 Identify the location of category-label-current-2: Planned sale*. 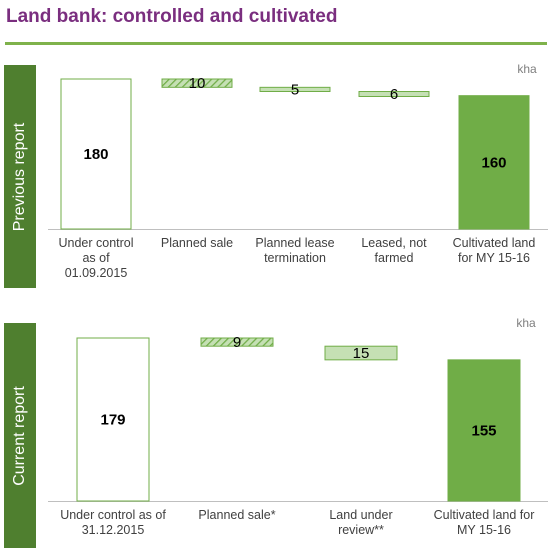
(236, 515).